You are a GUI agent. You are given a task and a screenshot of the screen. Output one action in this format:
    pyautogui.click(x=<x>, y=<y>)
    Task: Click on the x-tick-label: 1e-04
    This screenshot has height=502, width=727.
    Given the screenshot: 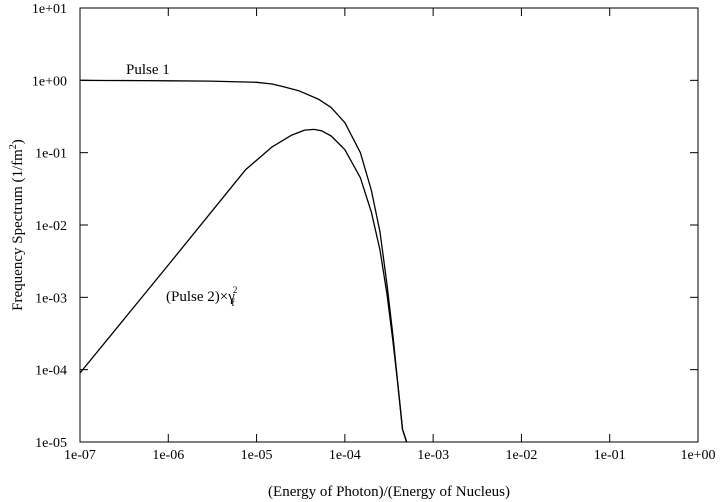 What is the action you would take?
    pyautogui.click(x=345, y=455)
    